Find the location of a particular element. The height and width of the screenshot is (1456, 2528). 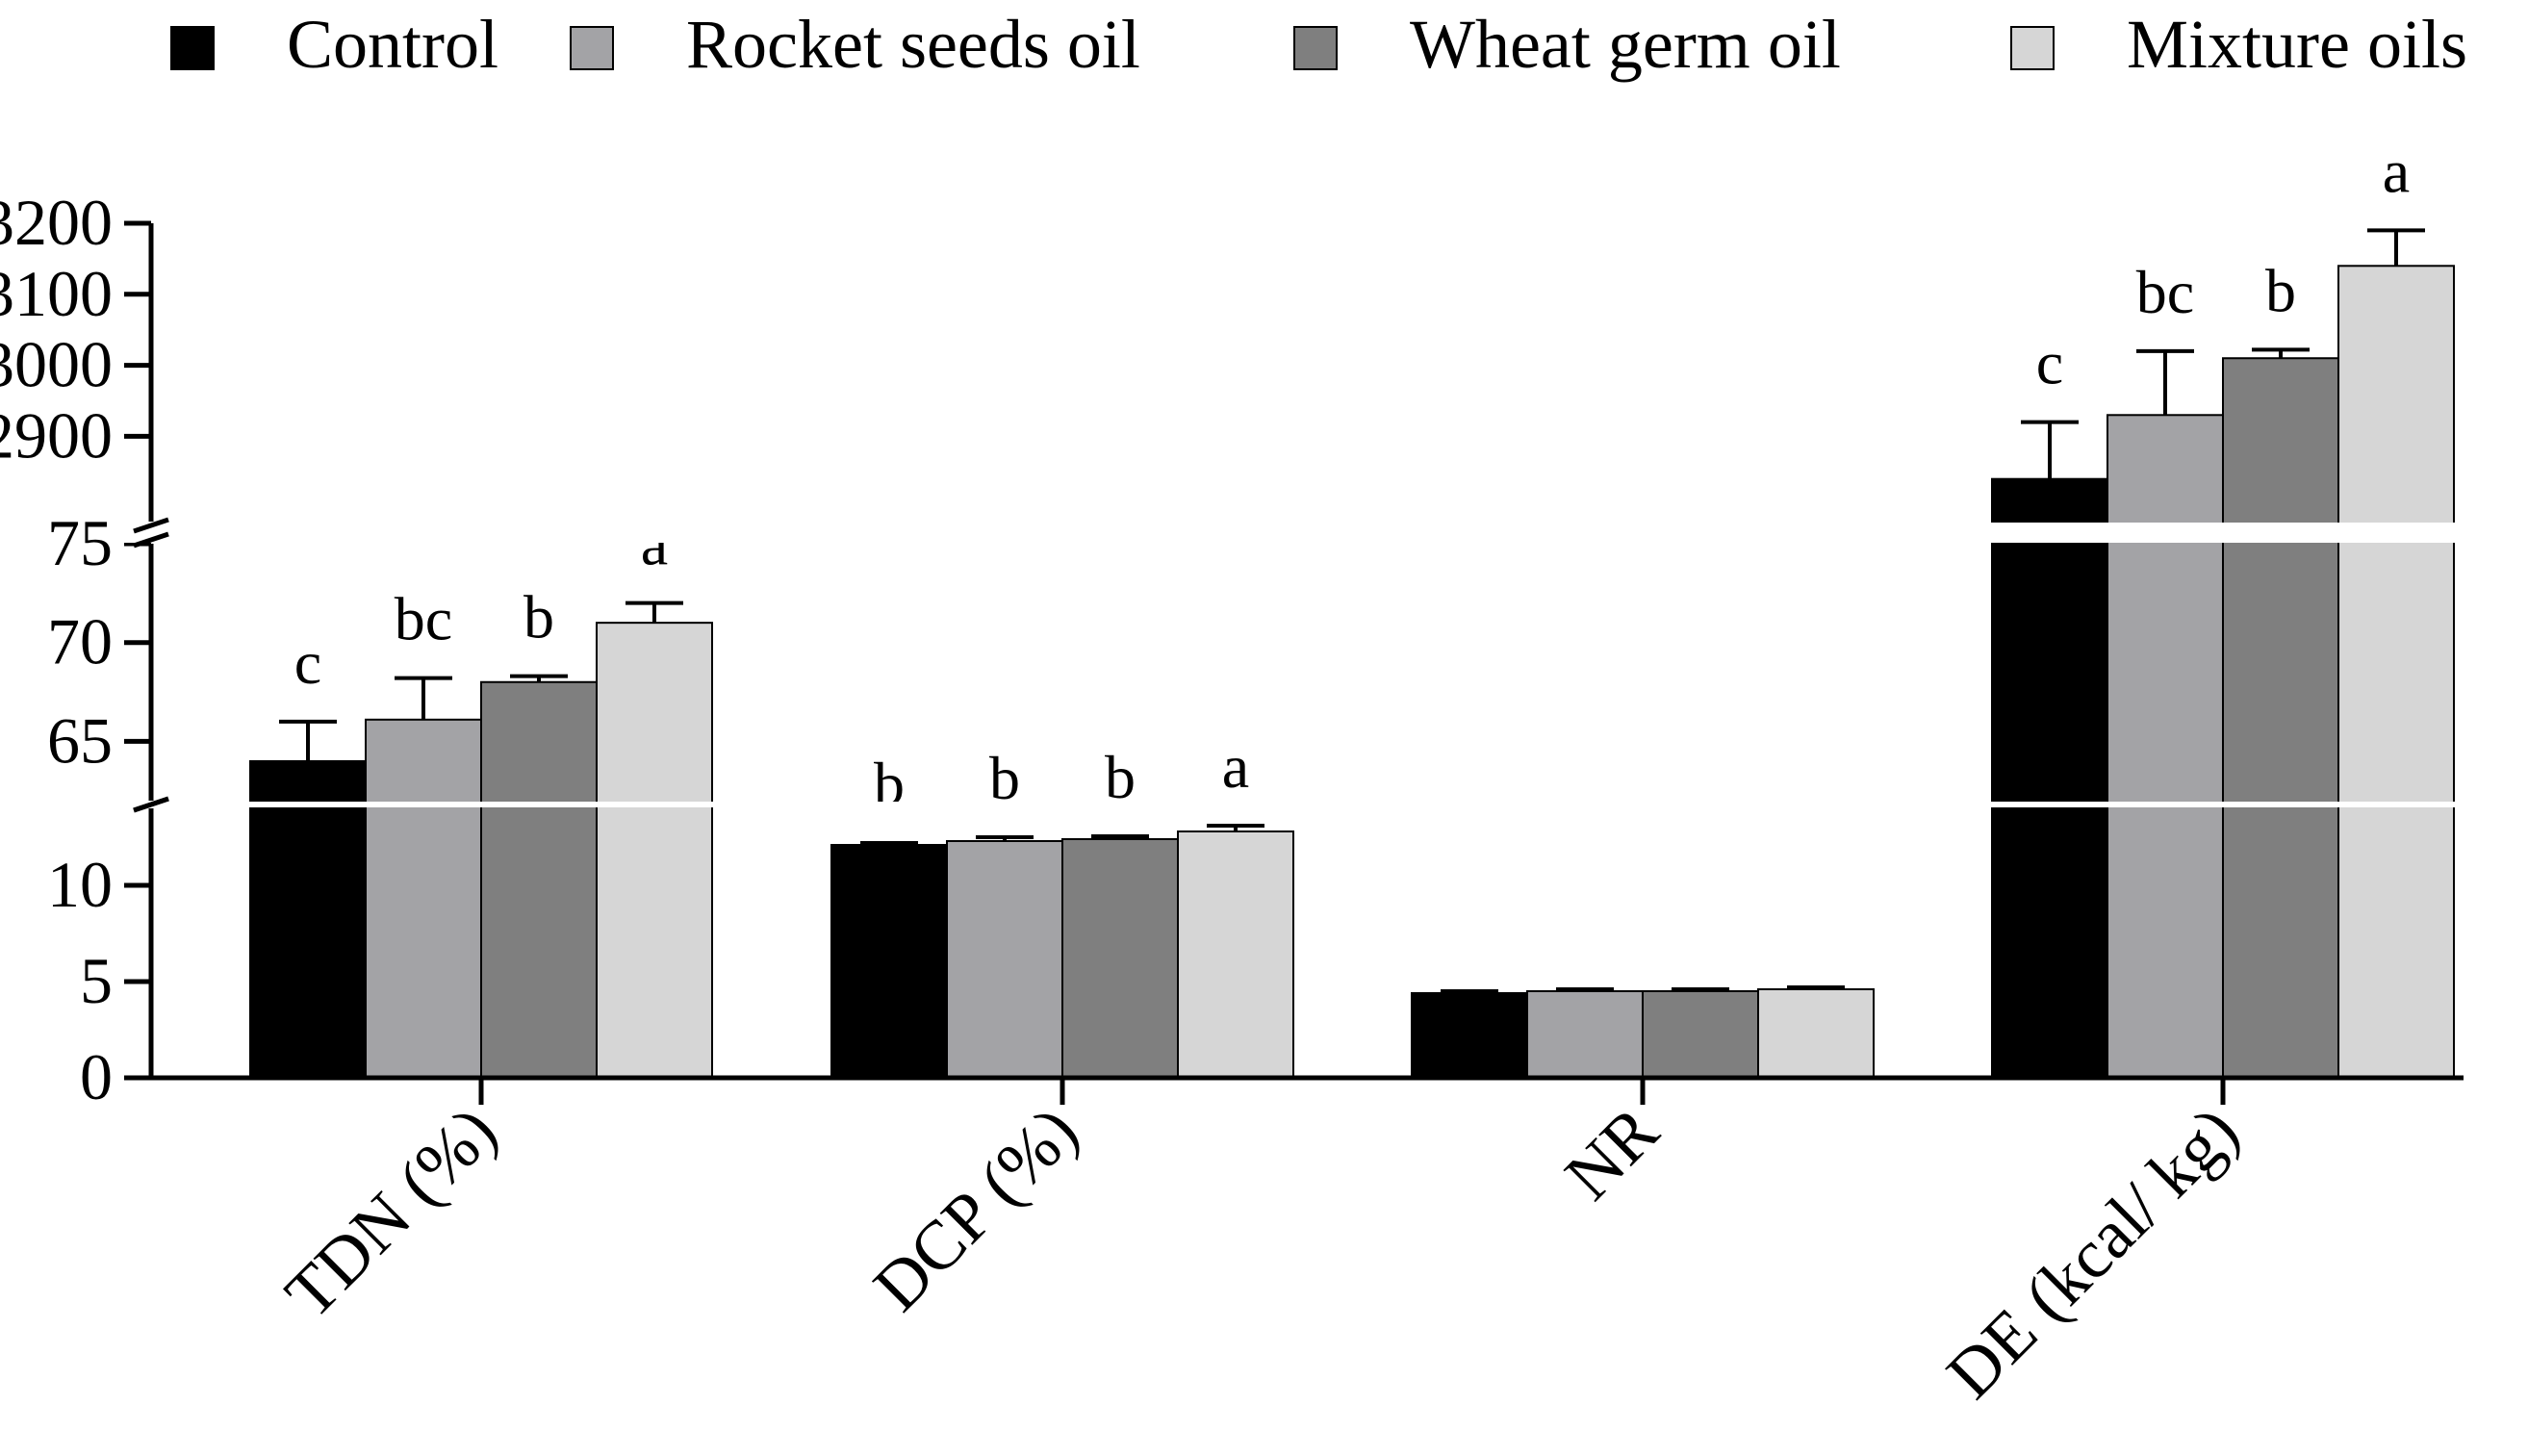

sig-label-tdn-mixture-oils: a is located at coordinates (654, 544).